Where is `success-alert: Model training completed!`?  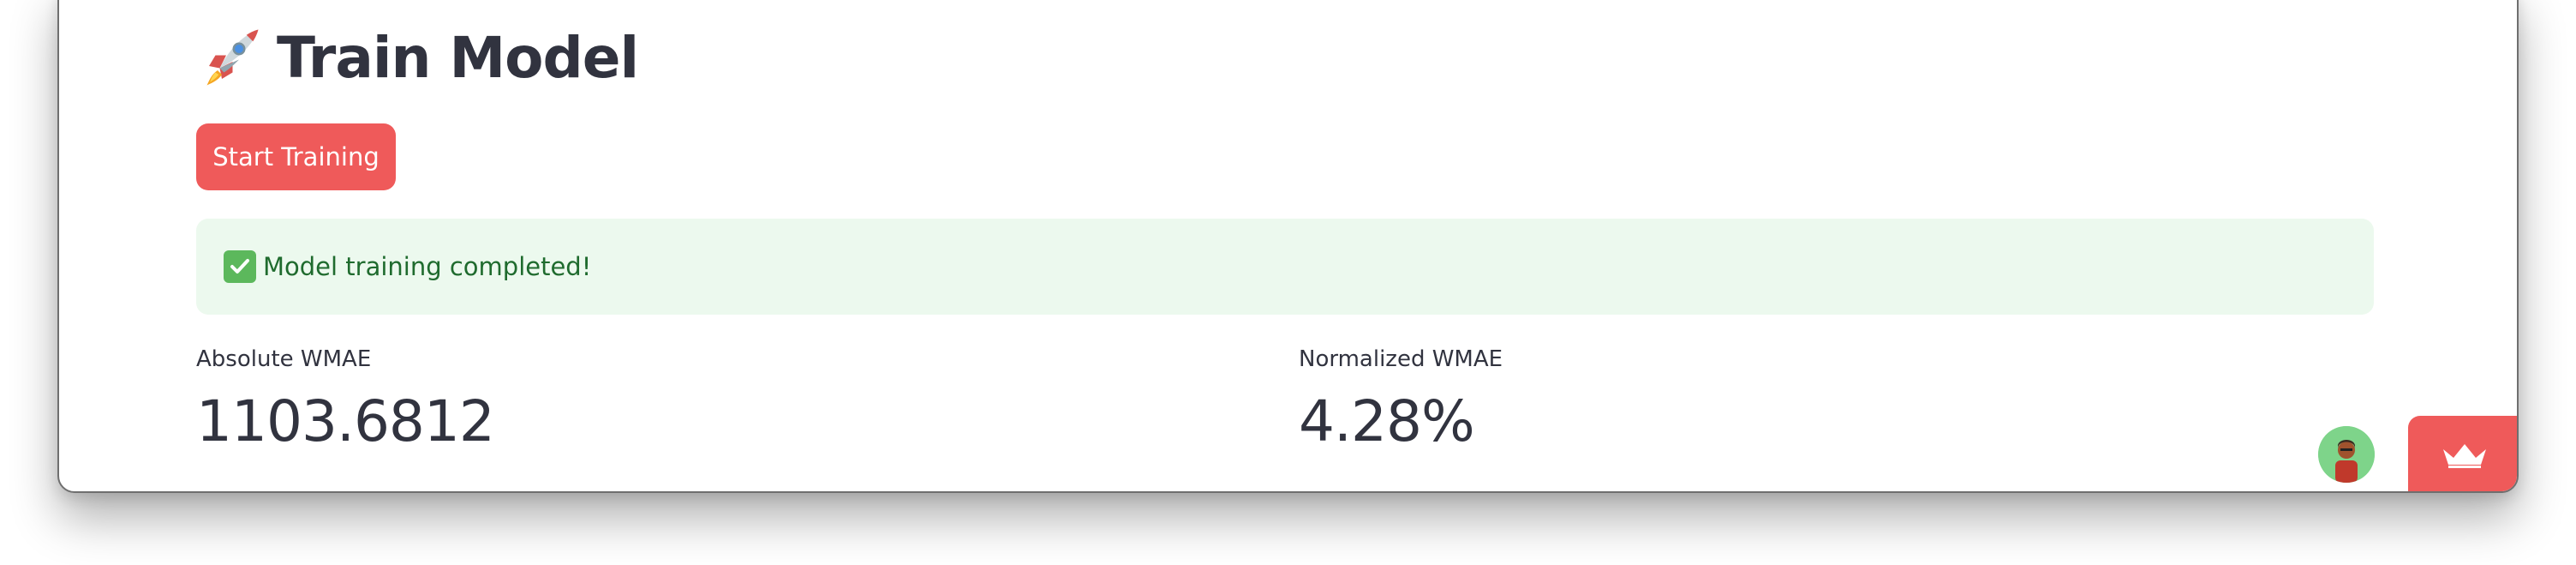 success-alert: Model training completed! is located at coordinates (1285, 267).